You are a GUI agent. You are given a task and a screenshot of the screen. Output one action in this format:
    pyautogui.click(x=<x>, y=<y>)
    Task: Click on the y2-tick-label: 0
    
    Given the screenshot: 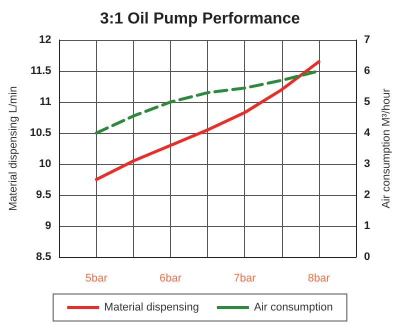 What is the action you would take?
    pyautogui.click(x=367, y=257)
    